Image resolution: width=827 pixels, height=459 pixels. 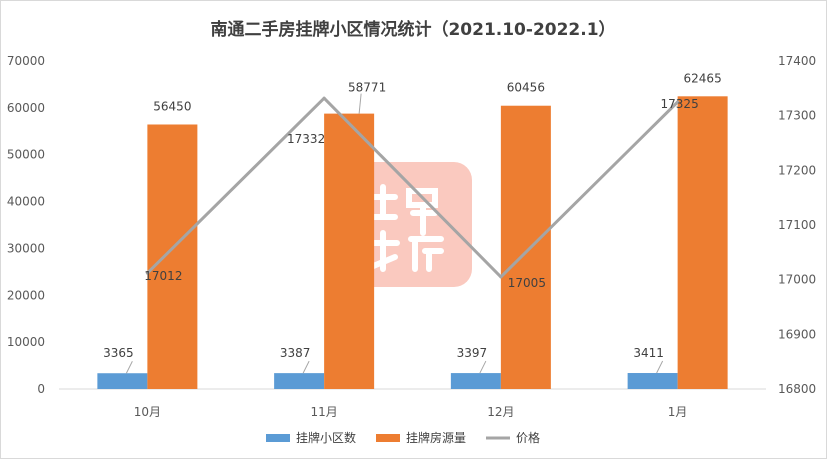 I want to click on y-left-tick-label: 40000, so click(x=26, y=202).